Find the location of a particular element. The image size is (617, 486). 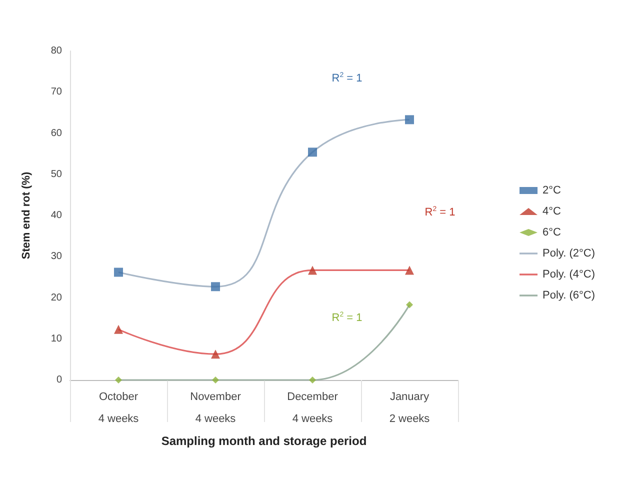

y-tick-label: 30 is located at coordinates (56, 256).